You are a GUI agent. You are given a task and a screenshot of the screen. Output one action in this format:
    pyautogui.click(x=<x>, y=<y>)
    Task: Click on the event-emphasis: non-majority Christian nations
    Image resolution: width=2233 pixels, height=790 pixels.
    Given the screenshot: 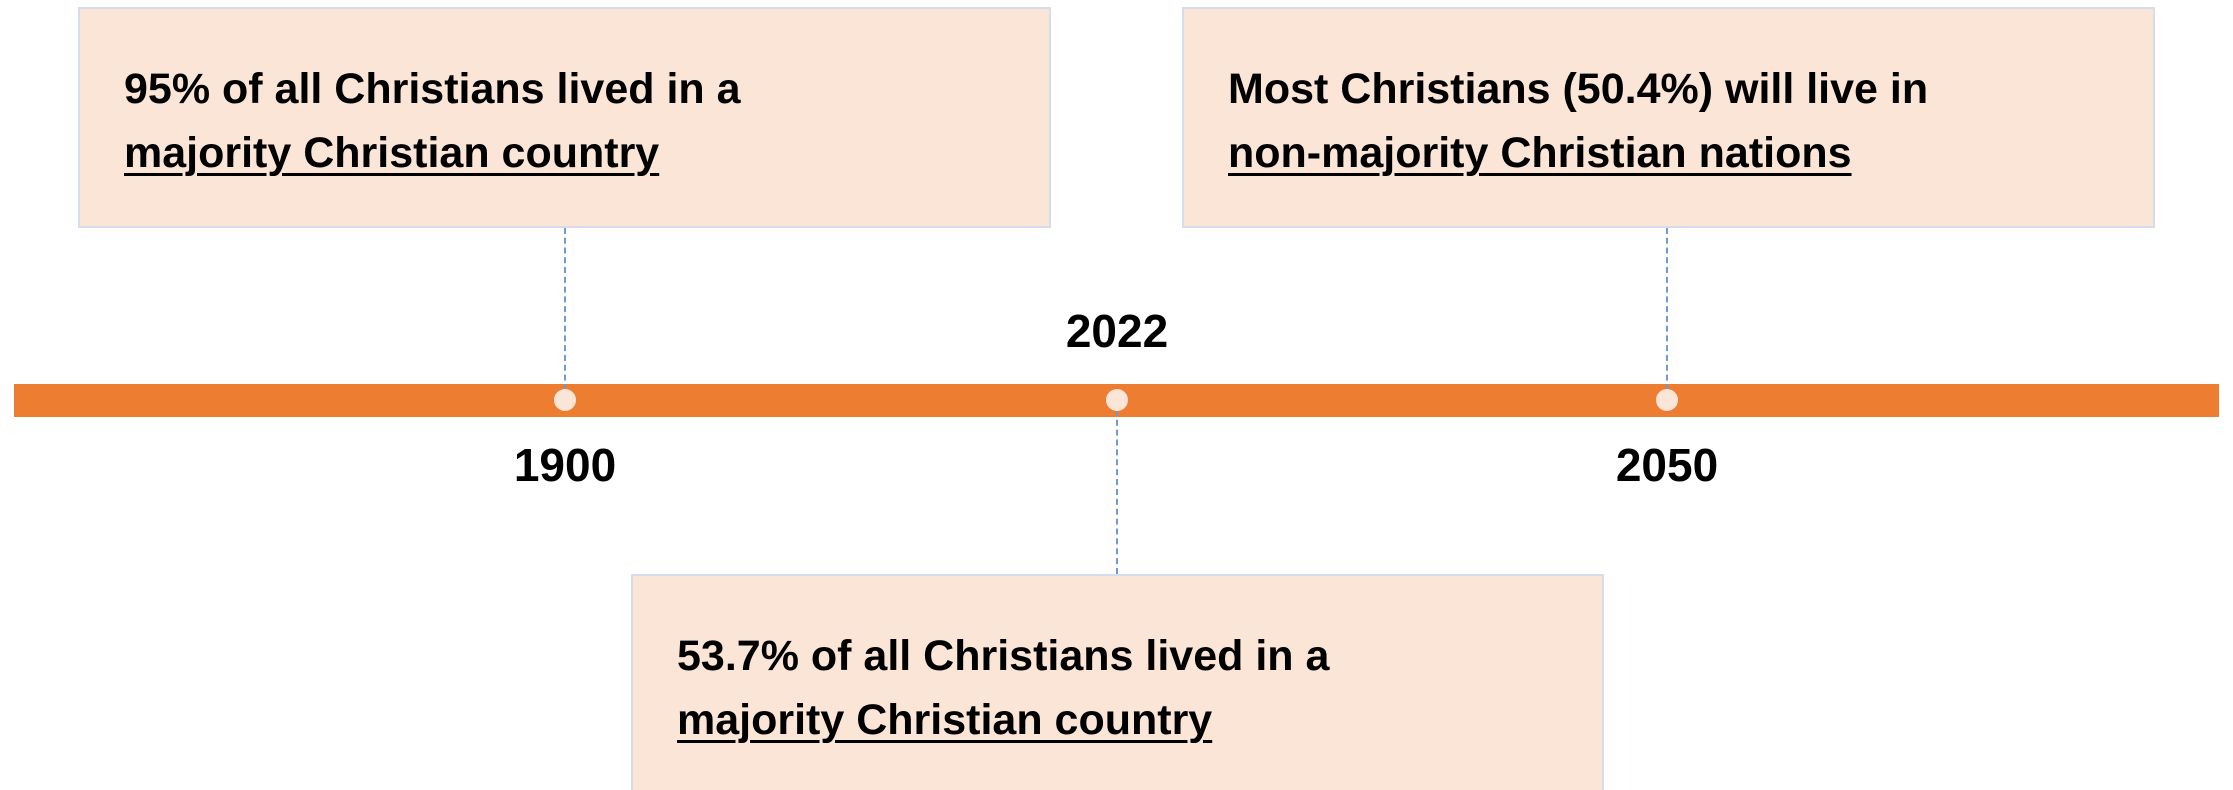 What is the action you would take?
    pyautogui.click(x=1540, y=153)
    